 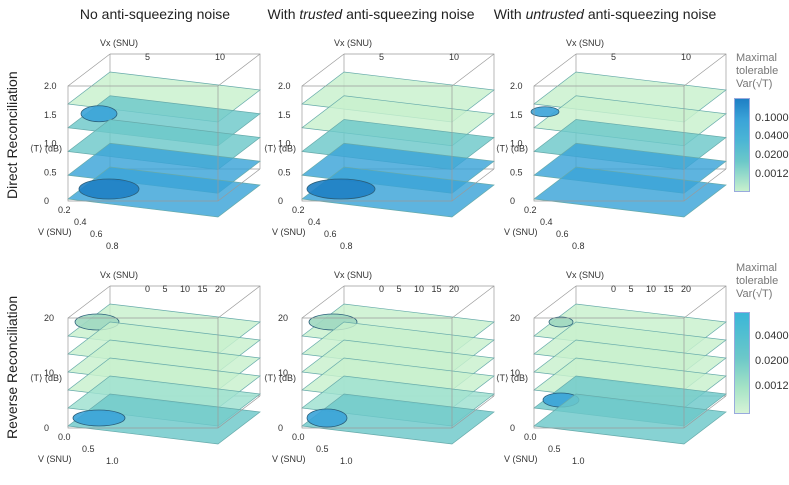 I want to click on t-tick-label: 1.0, so click(x=50, y=144).